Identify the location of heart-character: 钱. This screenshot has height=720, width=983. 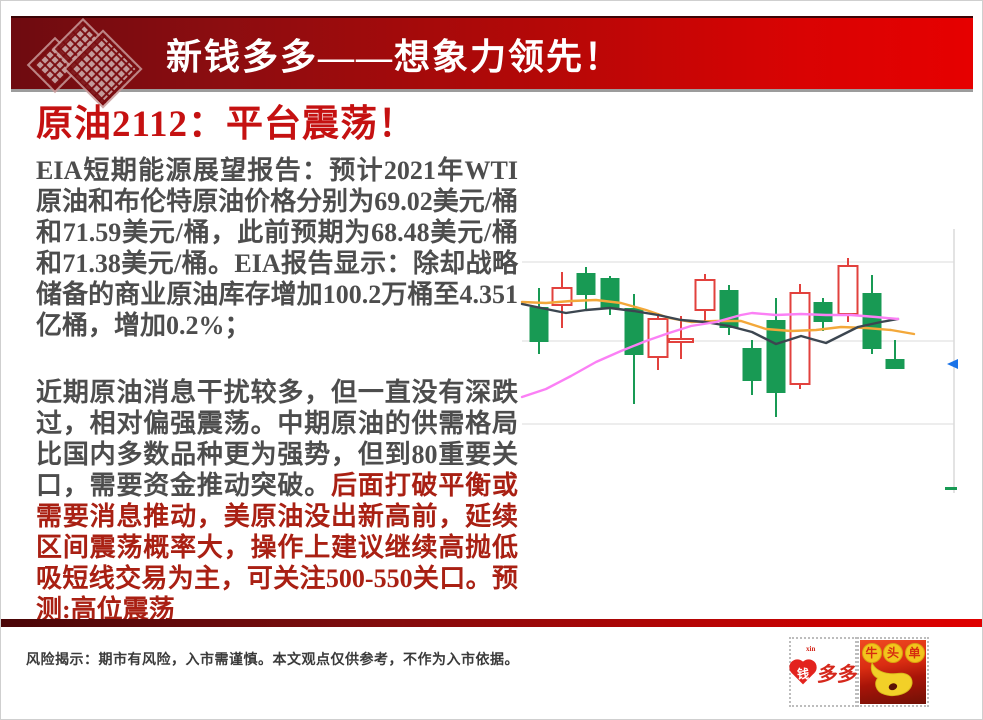
(802, 674).